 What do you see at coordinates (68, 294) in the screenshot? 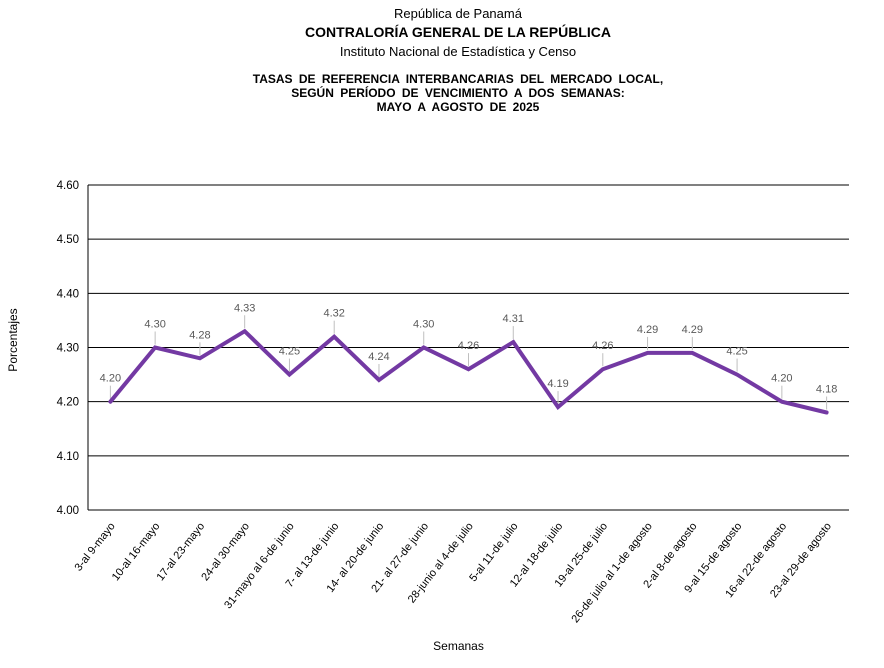
I see `y-tick-label: 4.40` at bounding box center [68, 294].